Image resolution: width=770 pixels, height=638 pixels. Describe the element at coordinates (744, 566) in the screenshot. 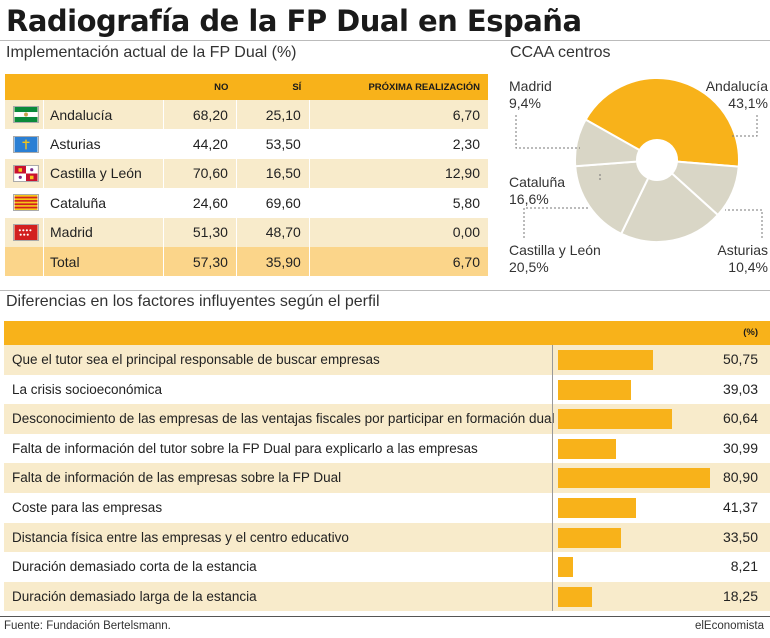

I see `factor-value: 8,21` at that location.